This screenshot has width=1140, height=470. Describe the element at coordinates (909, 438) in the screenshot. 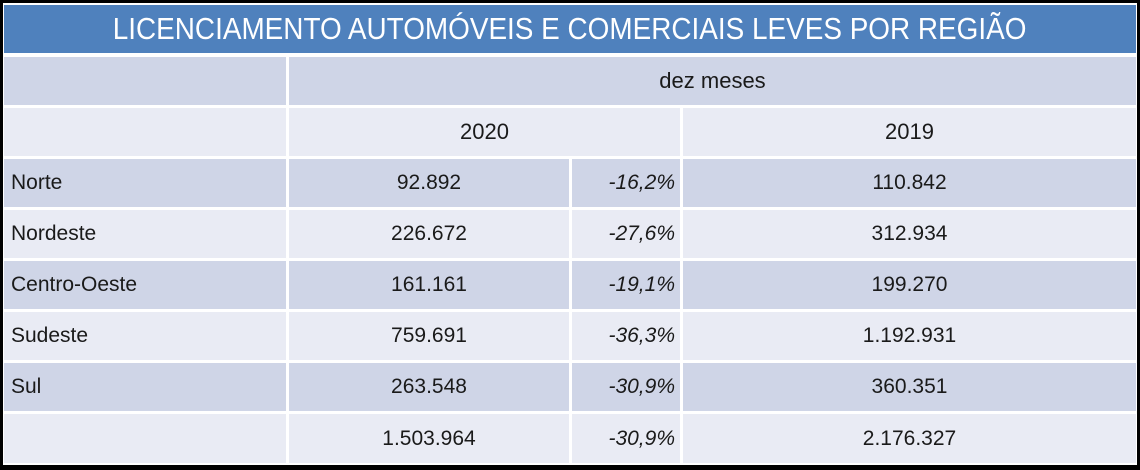

I see `total-value-2019: 2.176.327` at that location.